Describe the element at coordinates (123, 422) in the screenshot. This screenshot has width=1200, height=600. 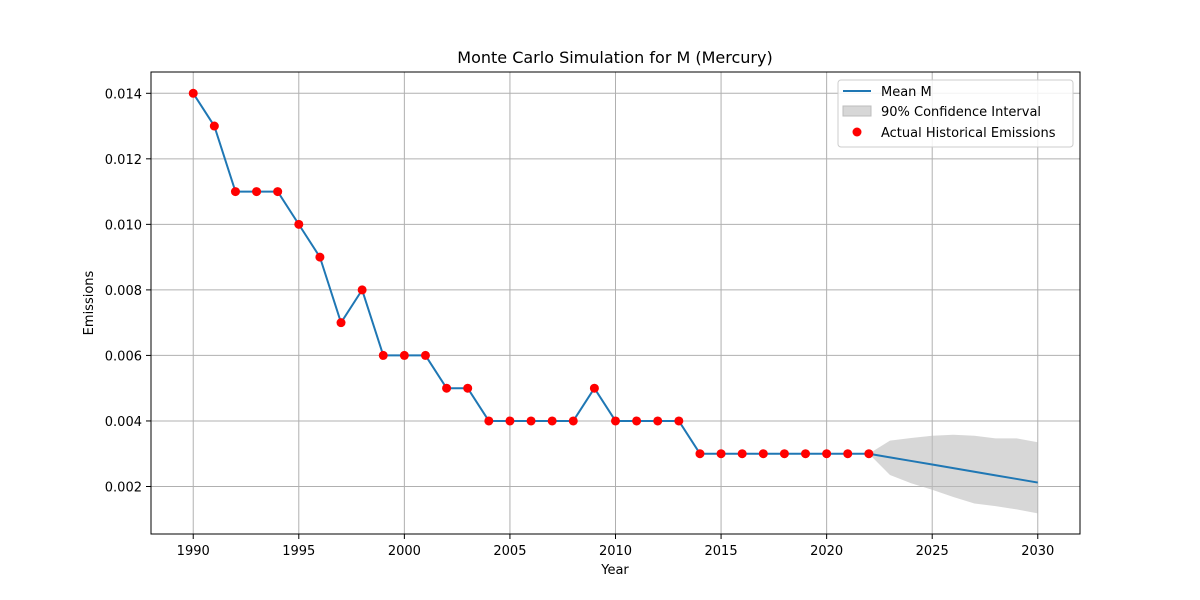
I see `y-tick-label: 0.004` at that location.